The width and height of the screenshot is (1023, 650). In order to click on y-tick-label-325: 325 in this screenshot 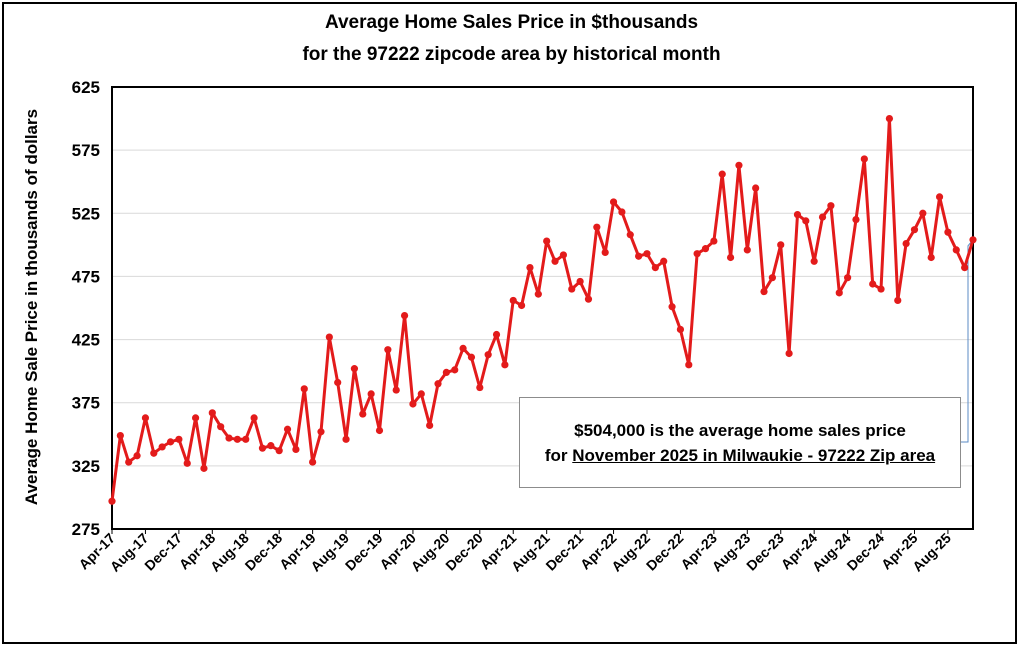, I will do `click(86, 466)`.